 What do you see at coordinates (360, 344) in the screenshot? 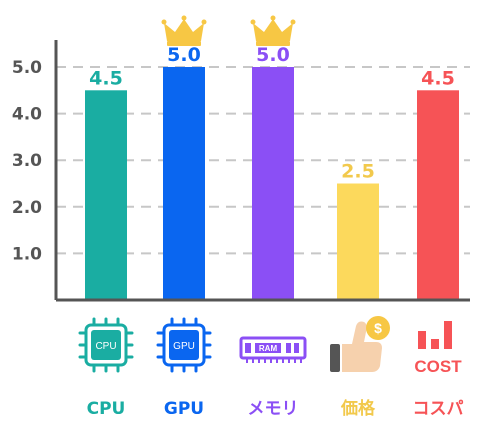
I see `thumbs-up-coin-icon: $` at bounding box center [360, 344].